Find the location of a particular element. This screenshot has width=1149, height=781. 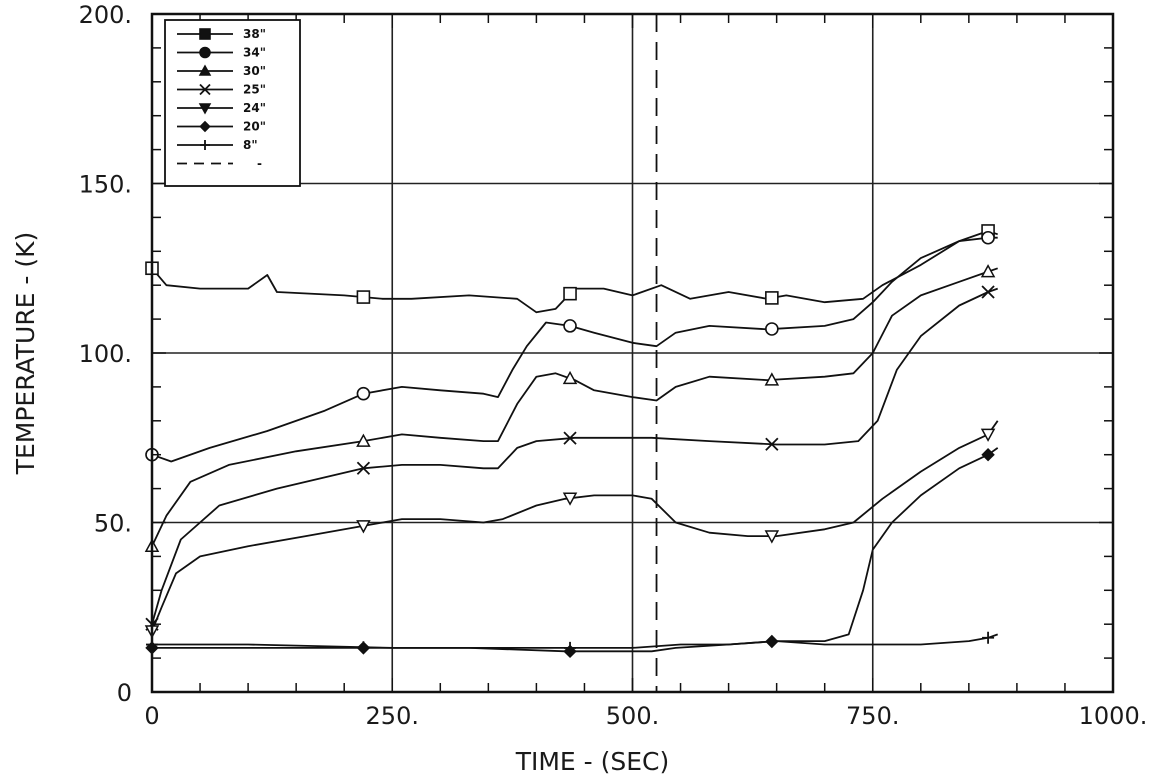

legend-label-dashed: - is located at coordinates (259, 164).